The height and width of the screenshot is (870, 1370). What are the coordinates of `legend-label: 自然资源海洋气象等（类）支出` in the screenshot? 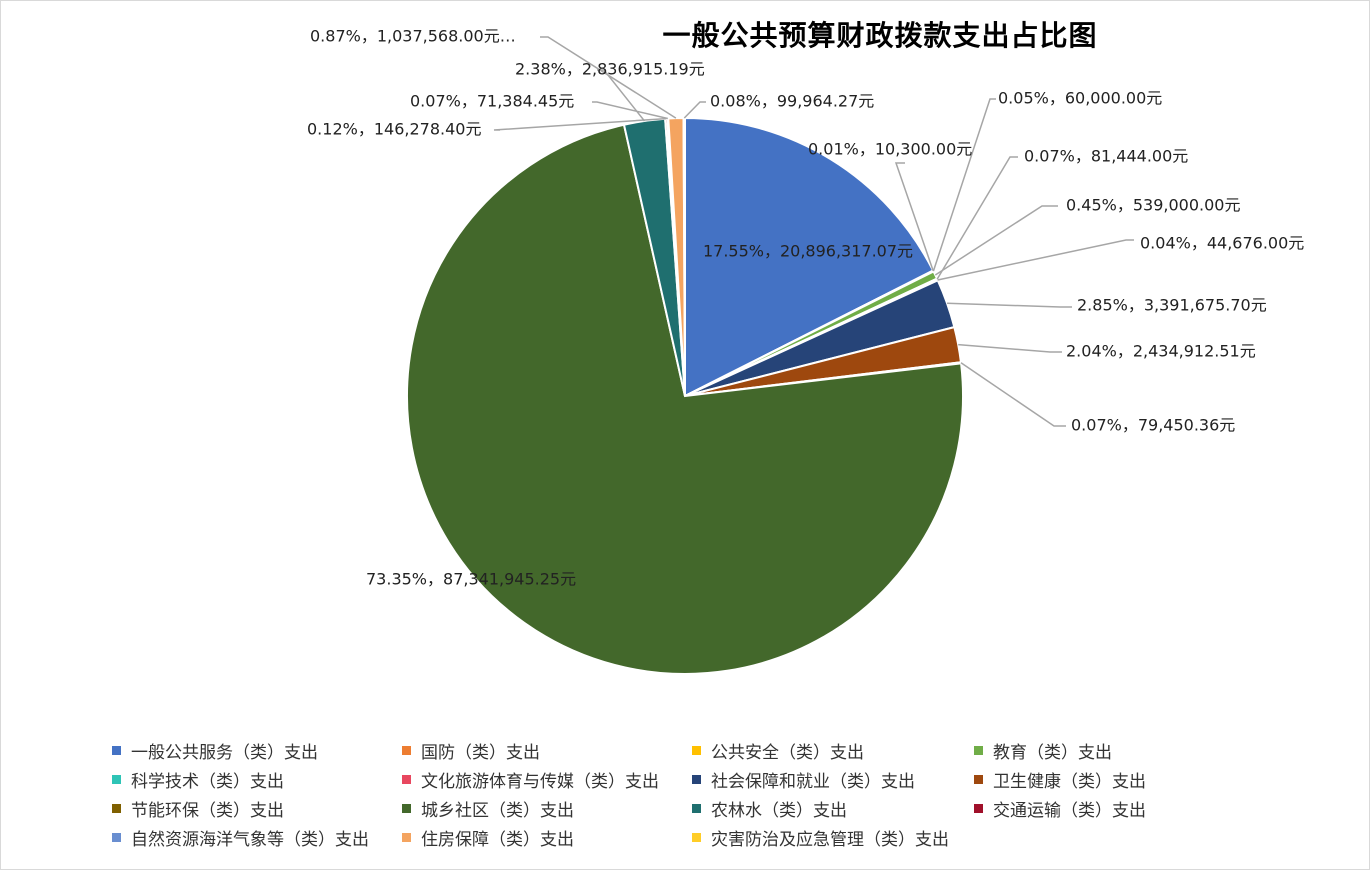 It's located at (250, 840).